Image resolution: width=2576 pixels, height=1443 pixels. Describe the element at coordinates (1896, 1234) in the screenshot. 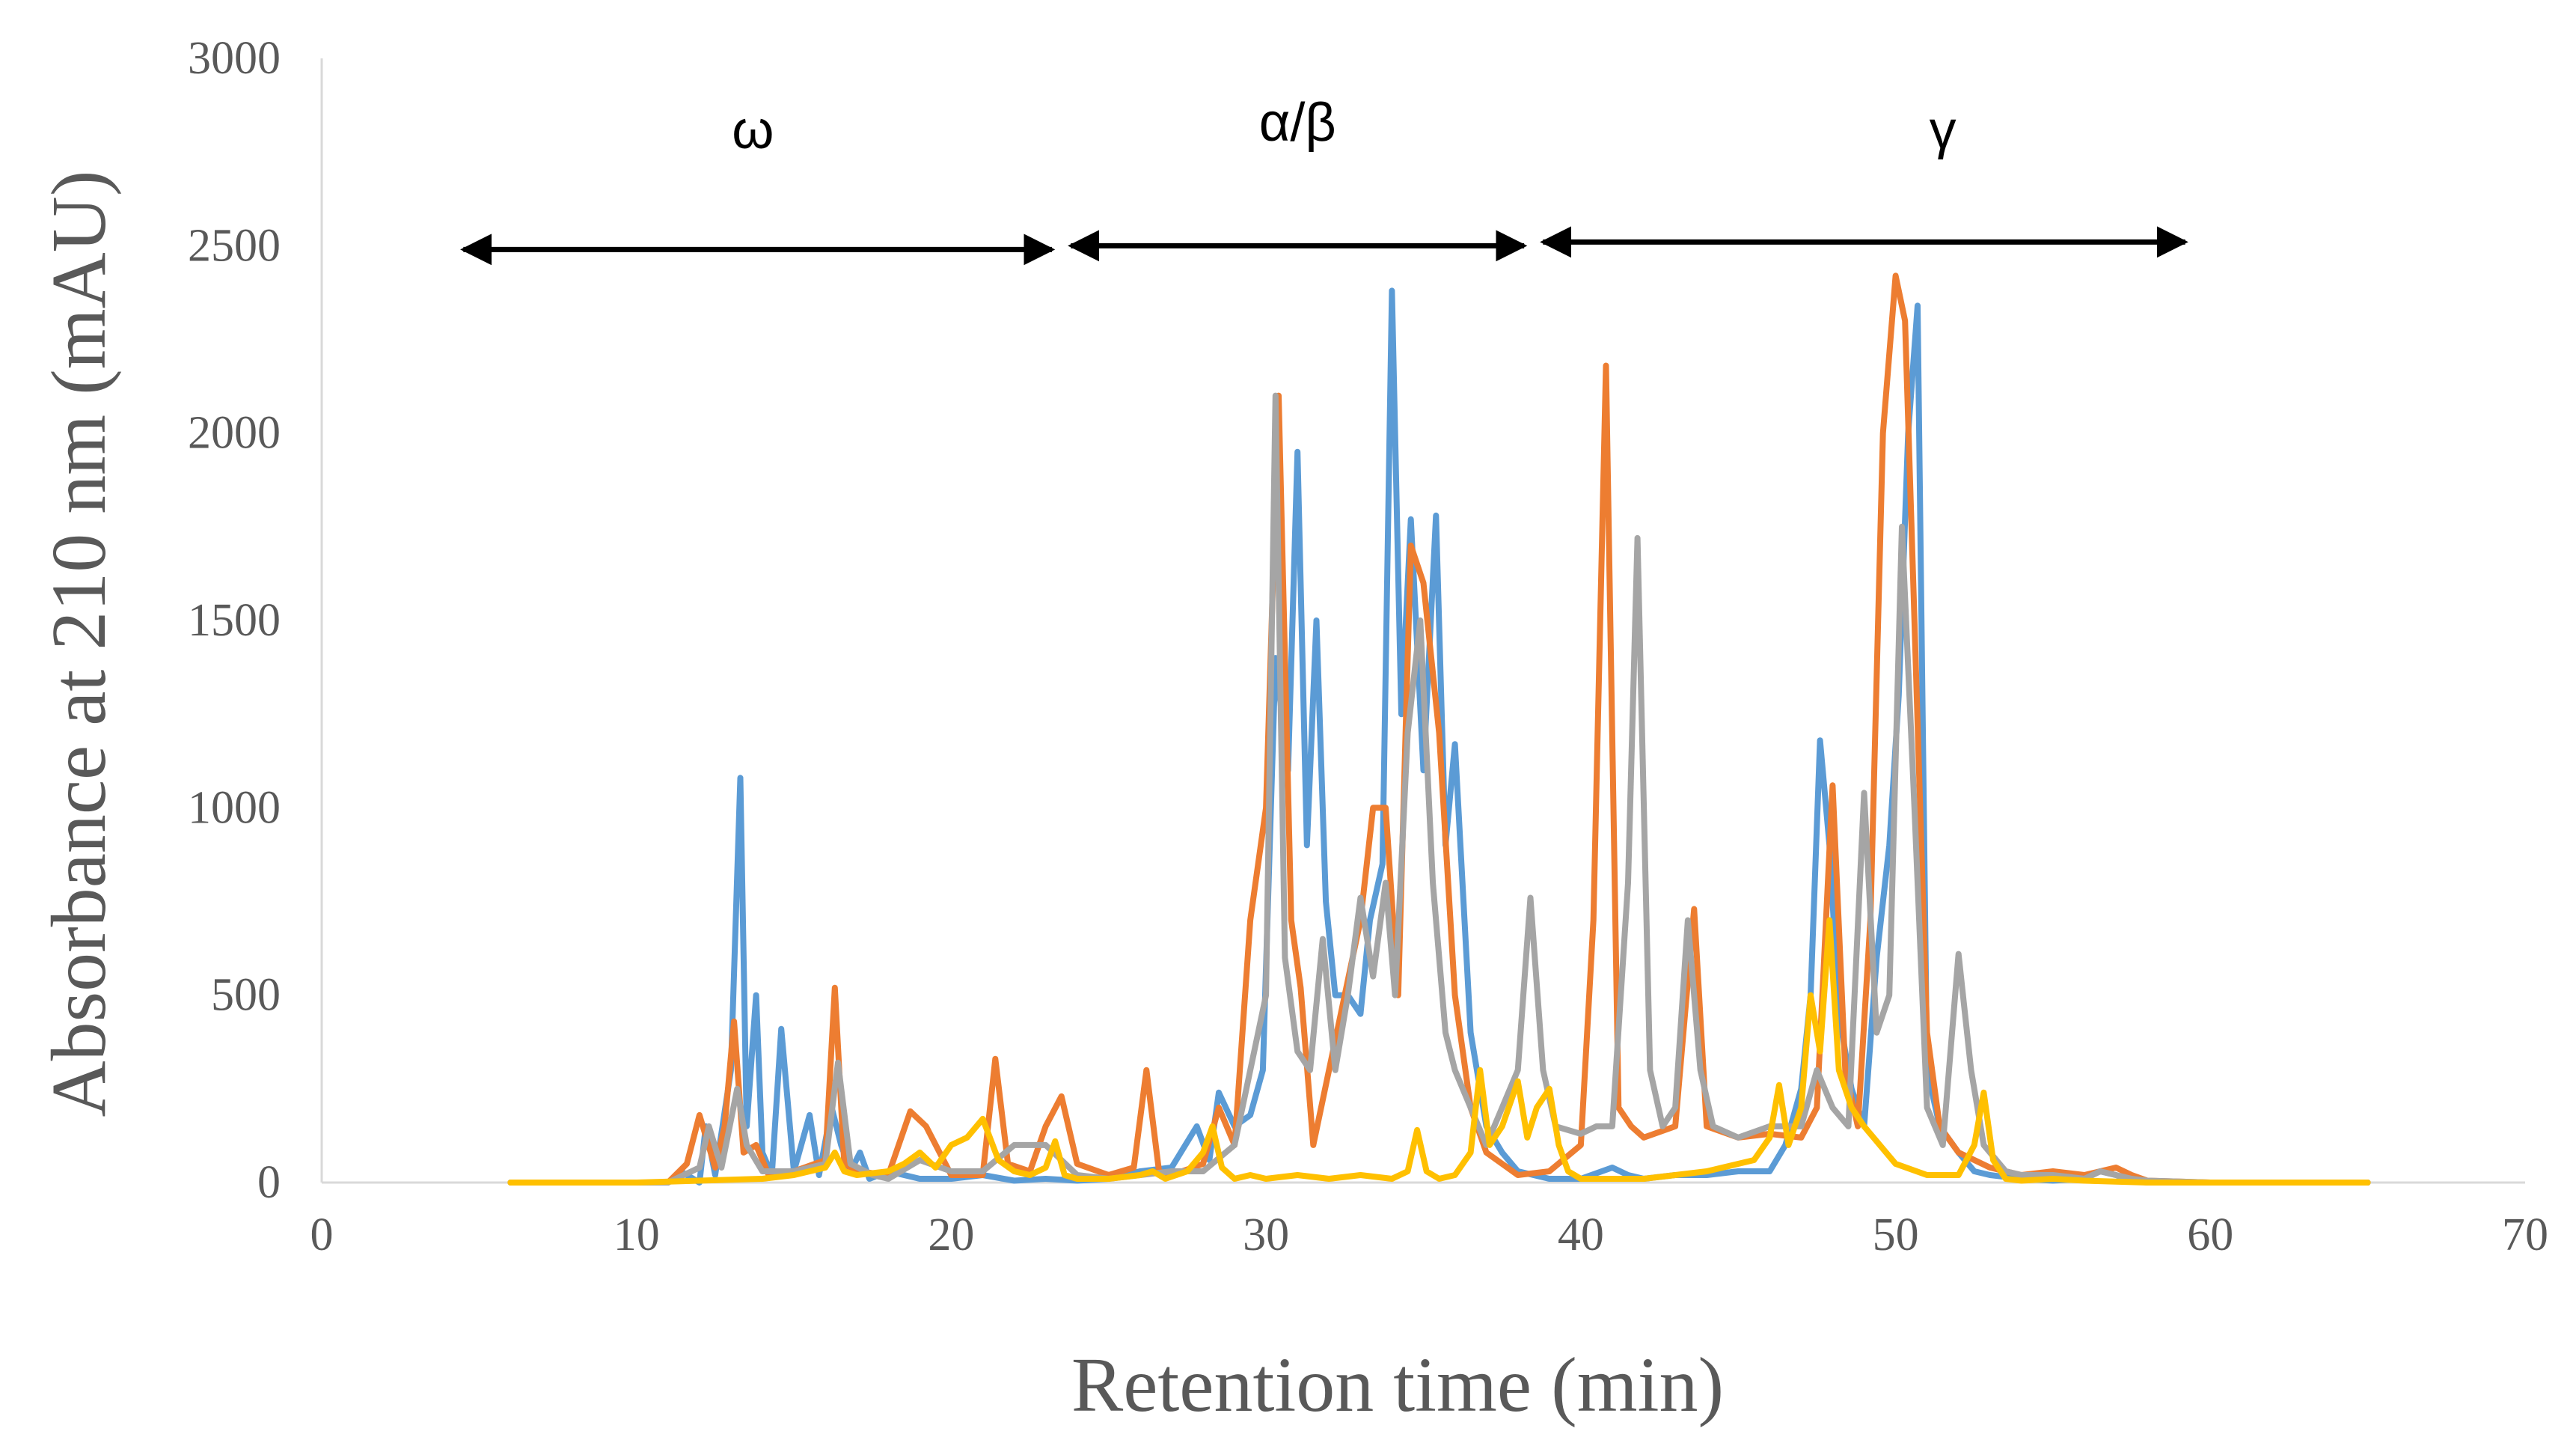

I see `x-tick-label: 50` at that location.